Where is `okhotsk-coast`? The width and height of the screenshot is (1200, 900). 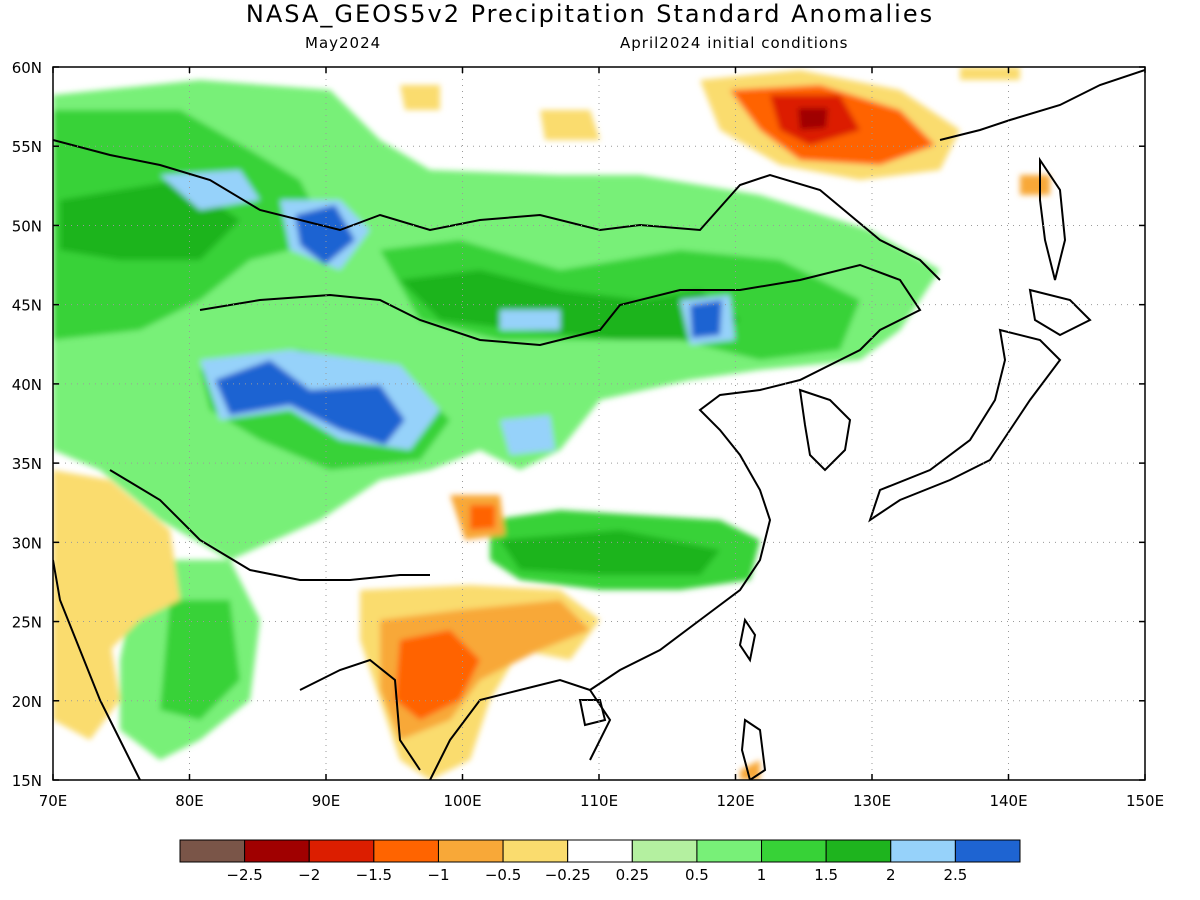 okhotsk-coast is located at coordinates (1042, 105).